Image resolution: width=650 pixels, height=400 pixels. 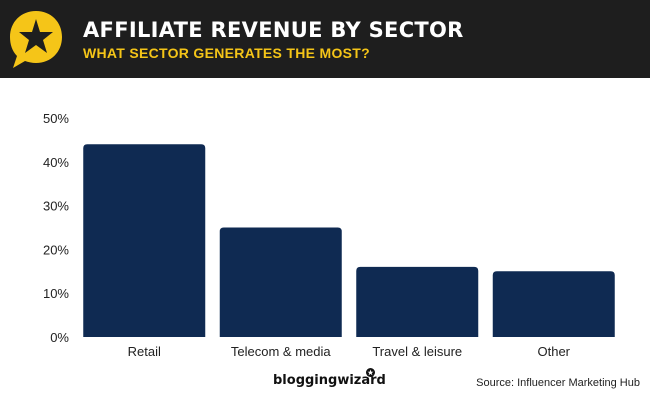 What do you see at coordinates (329, 380) in the screenshot?
I see `brand-logo-text: bloggingwizard` at bounding box center [329, 380].